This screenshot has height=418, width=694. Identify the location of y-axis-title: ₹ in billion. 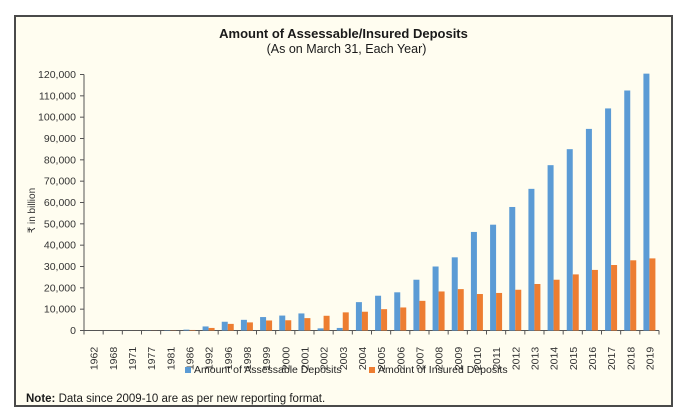
(32, 210).